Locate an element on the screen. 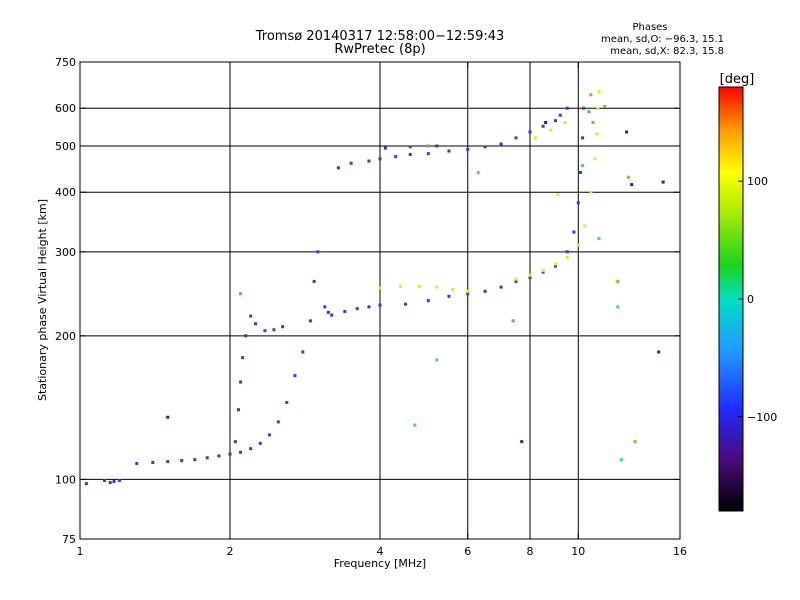 The height and width of the screenshot is (600, 800). x-tick-label: 2 is located at coordinates (230, 551).